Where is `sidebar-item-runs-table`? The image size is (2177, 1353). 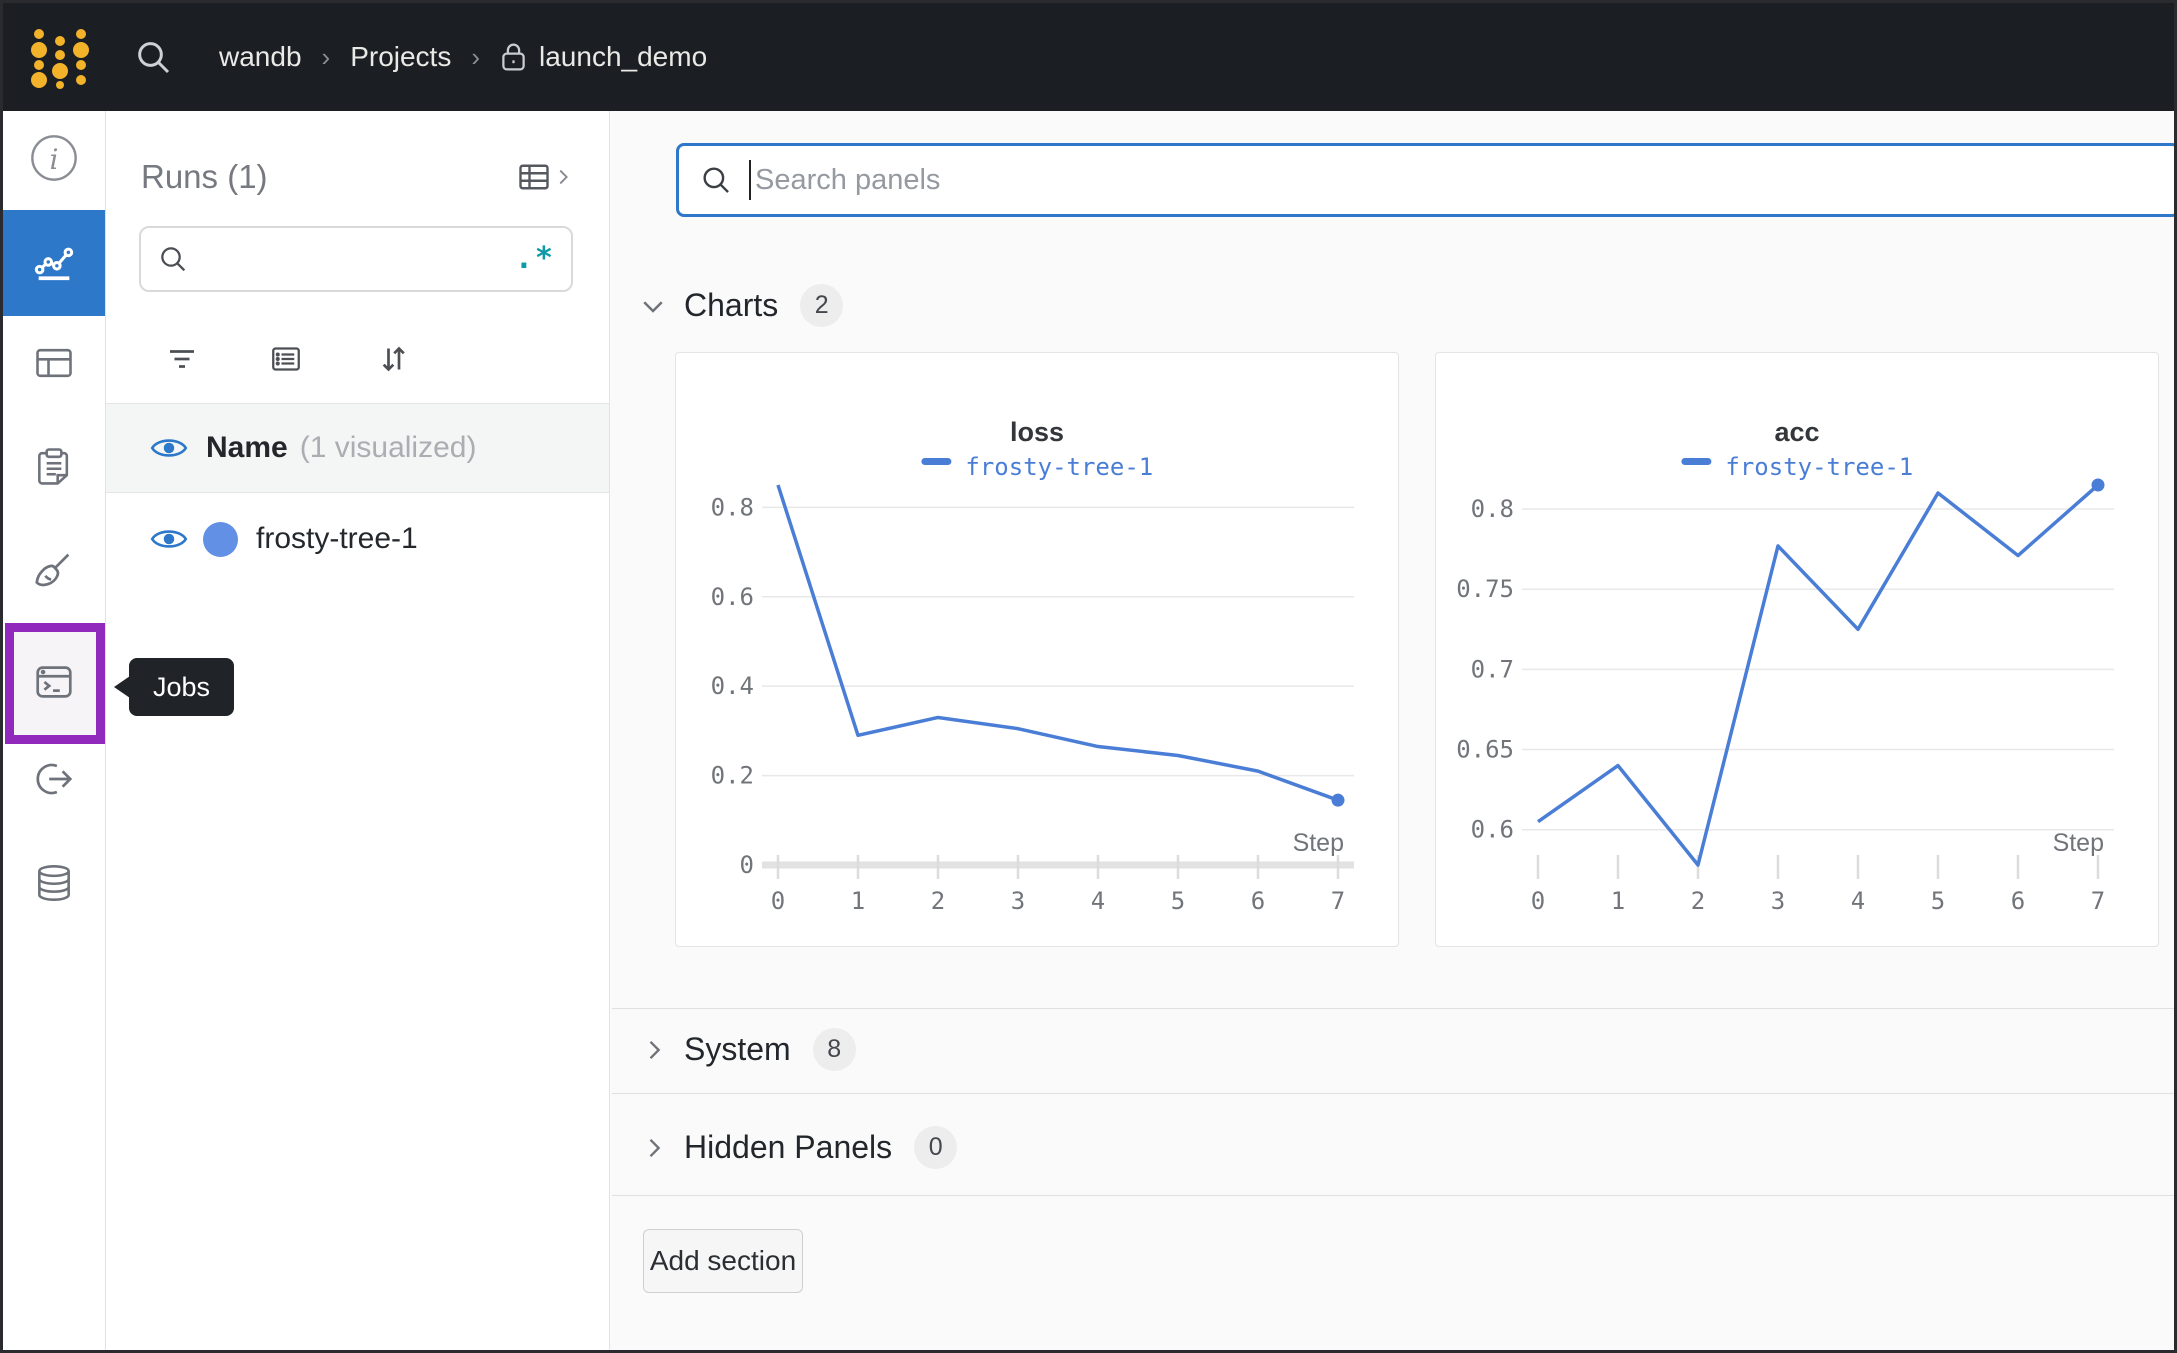
sidebar-item-runs-table is located at coordinates (54, 365).